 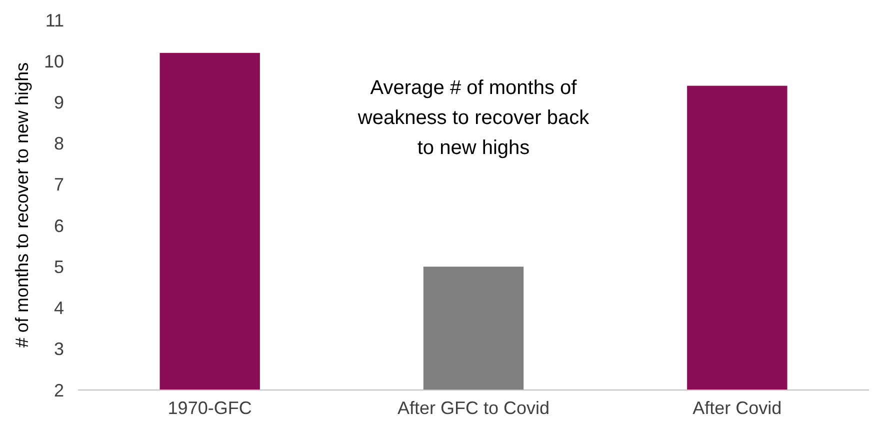 I want to click on y-tick-label: 5, so click(x=59, y=266).